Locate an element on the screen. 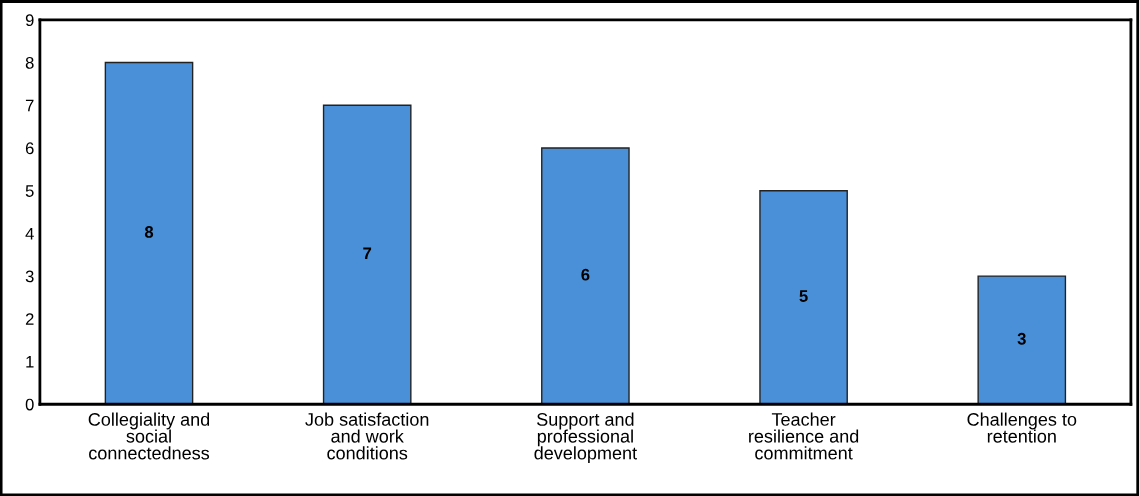 The image size is (1140, 496). y-tick-label: 5 is located at coordinates (29, 191).